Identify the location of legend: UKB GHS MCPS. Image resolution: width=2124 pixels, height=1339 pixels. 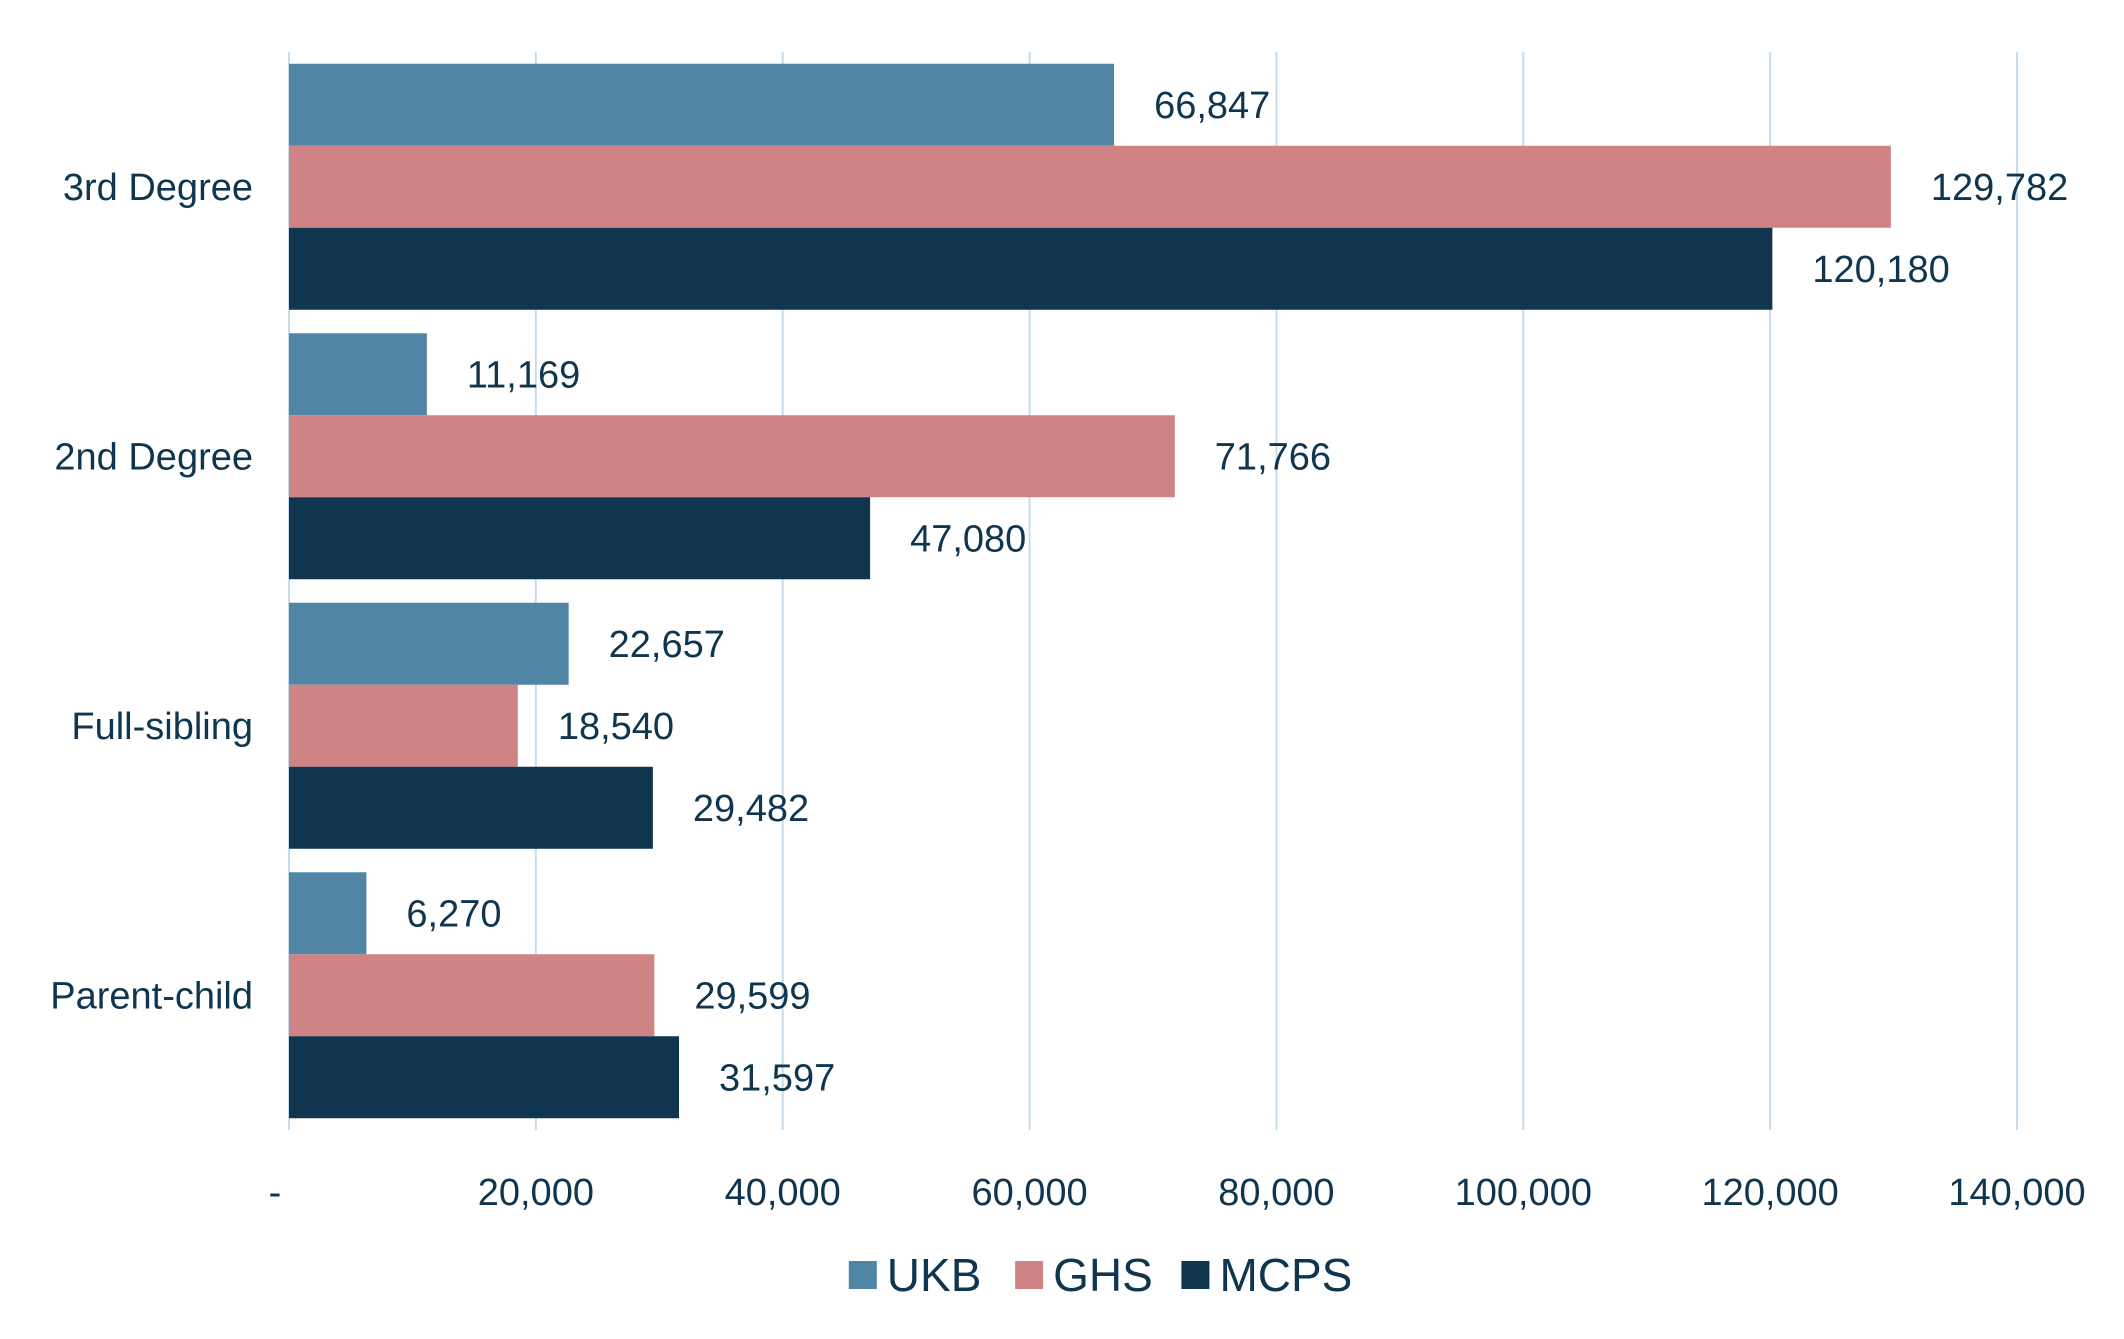
(1100, 1275).